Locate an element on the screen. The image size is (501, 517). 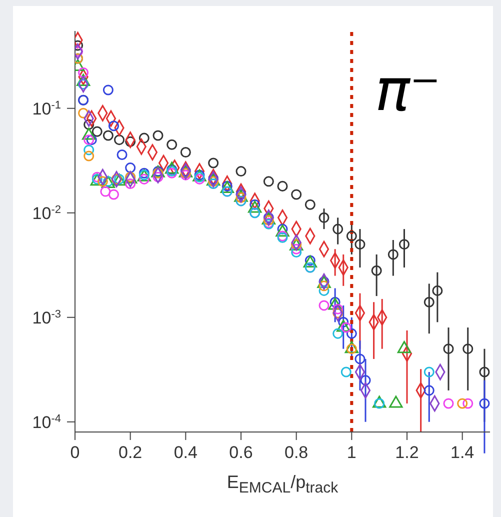
x-tick-label: 0.4 is located at coordinates (186, 452).